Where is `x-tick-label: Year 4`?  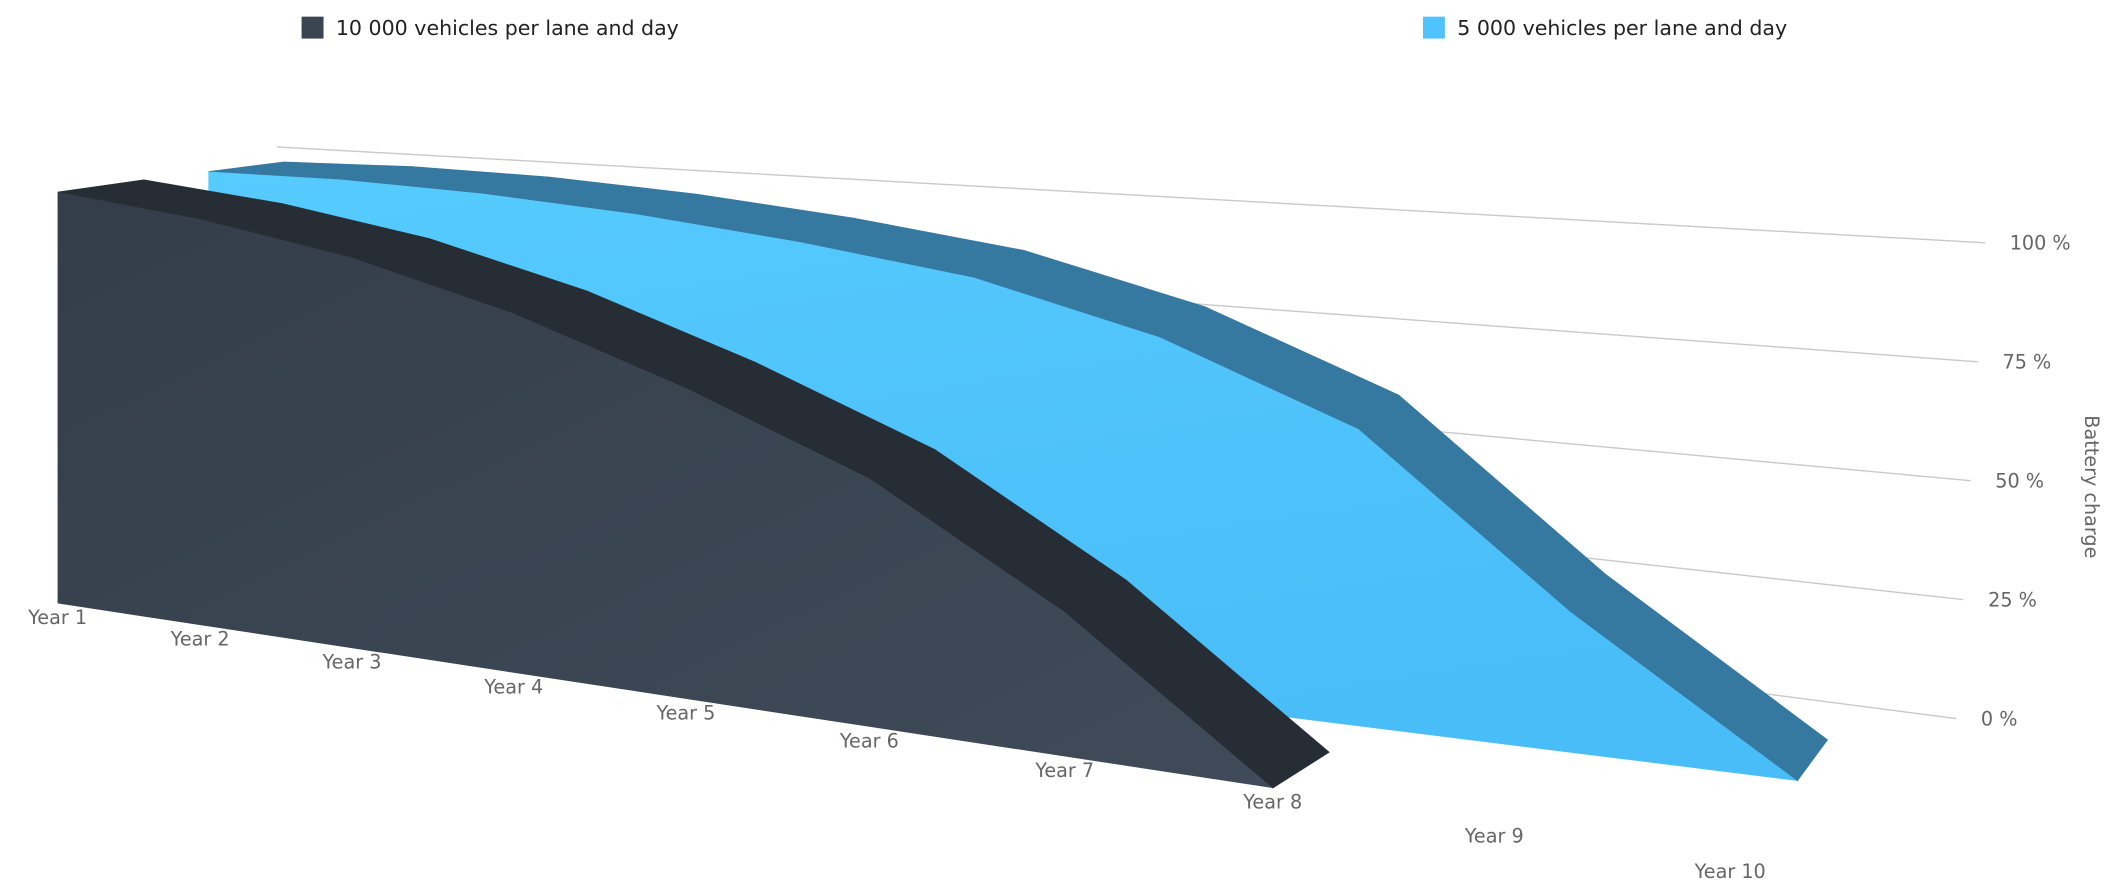
x-tick-label: Year 4 is located at coordinates (513, 686).